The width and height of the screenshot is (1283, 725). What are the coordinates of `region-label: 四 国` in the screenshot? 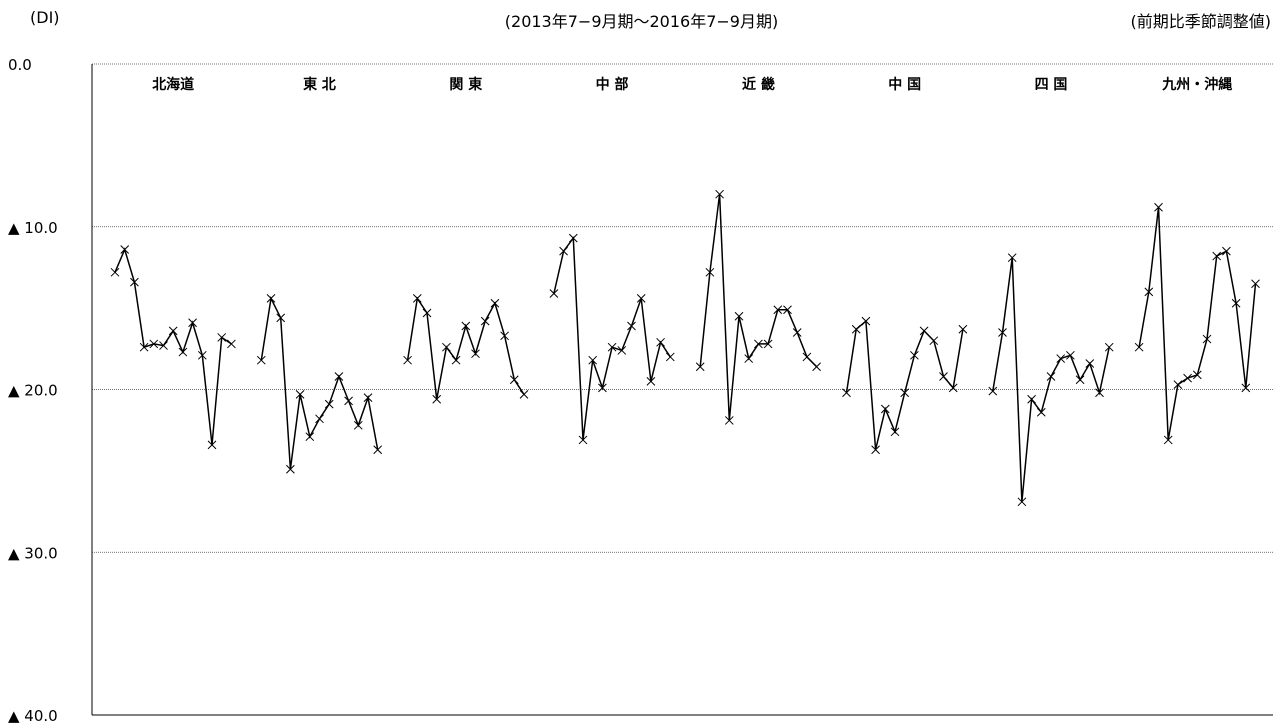 It's located at (1051, 85).